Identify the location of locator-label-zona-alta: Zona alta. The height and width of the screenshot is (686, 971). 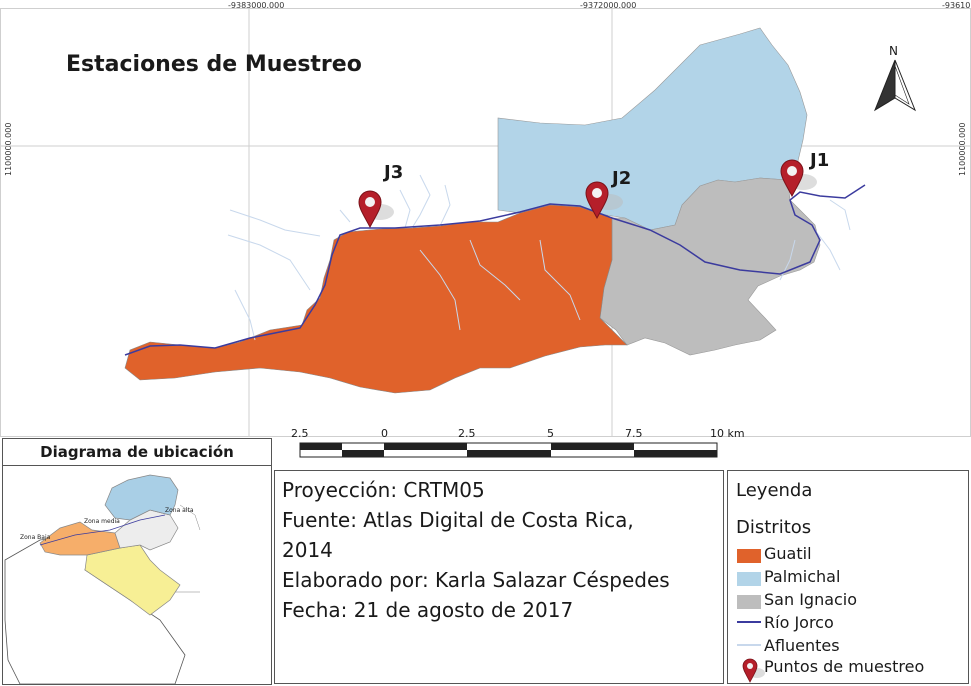
(179, 510).